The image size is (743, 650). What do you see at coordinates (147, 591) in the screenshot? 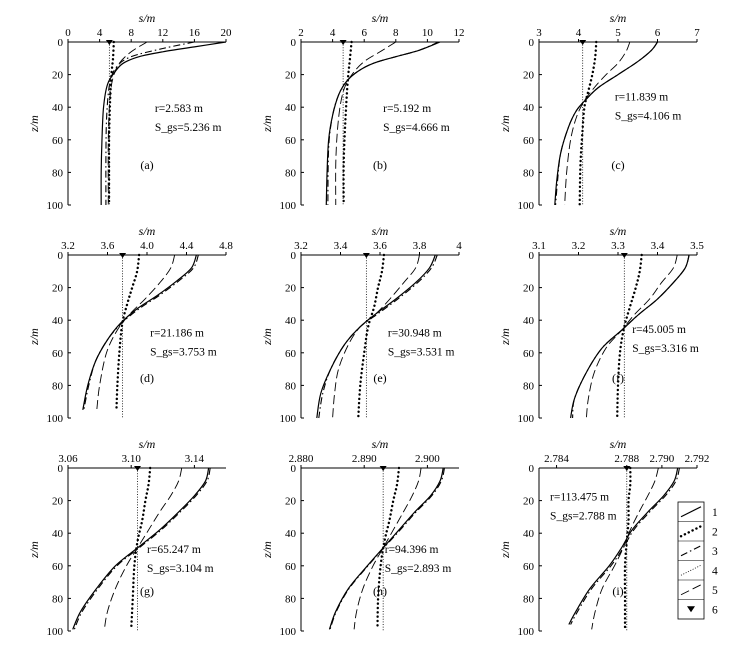
I see `panel-label: (g)` at bounding box center [147, 591].